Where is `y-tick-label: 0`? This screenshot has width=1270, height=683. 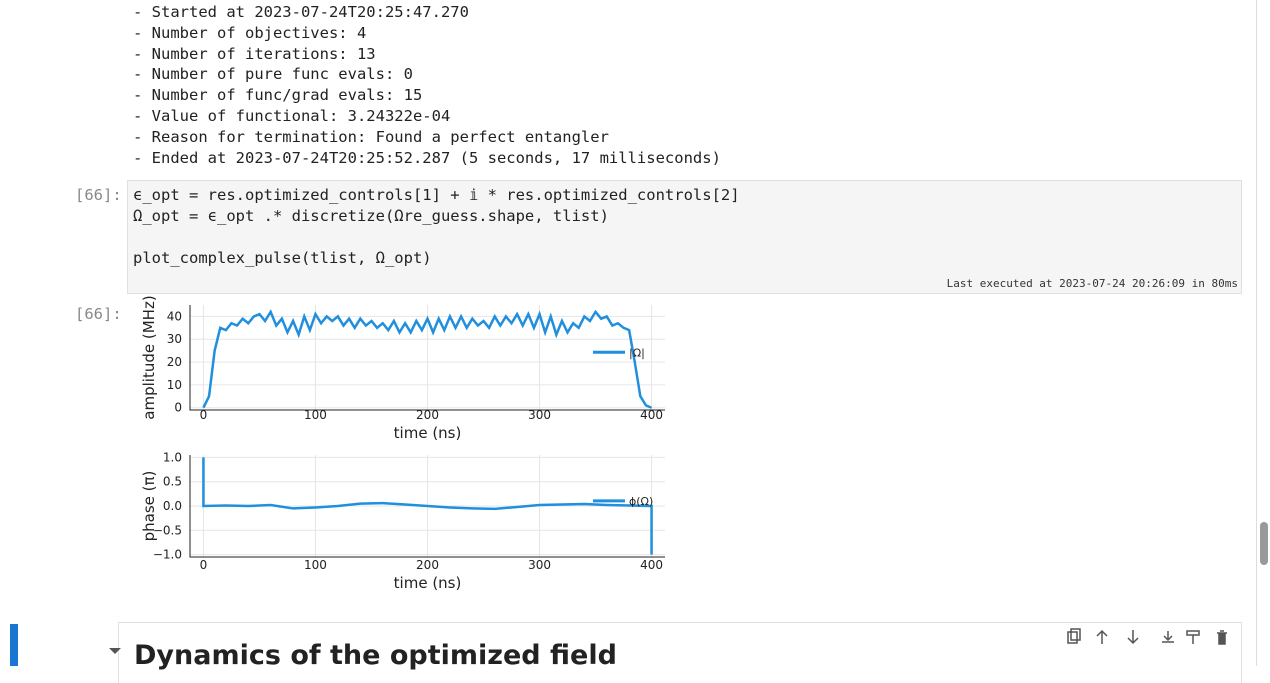
y-tick-label: 0 is located at coordinates (178, 408).